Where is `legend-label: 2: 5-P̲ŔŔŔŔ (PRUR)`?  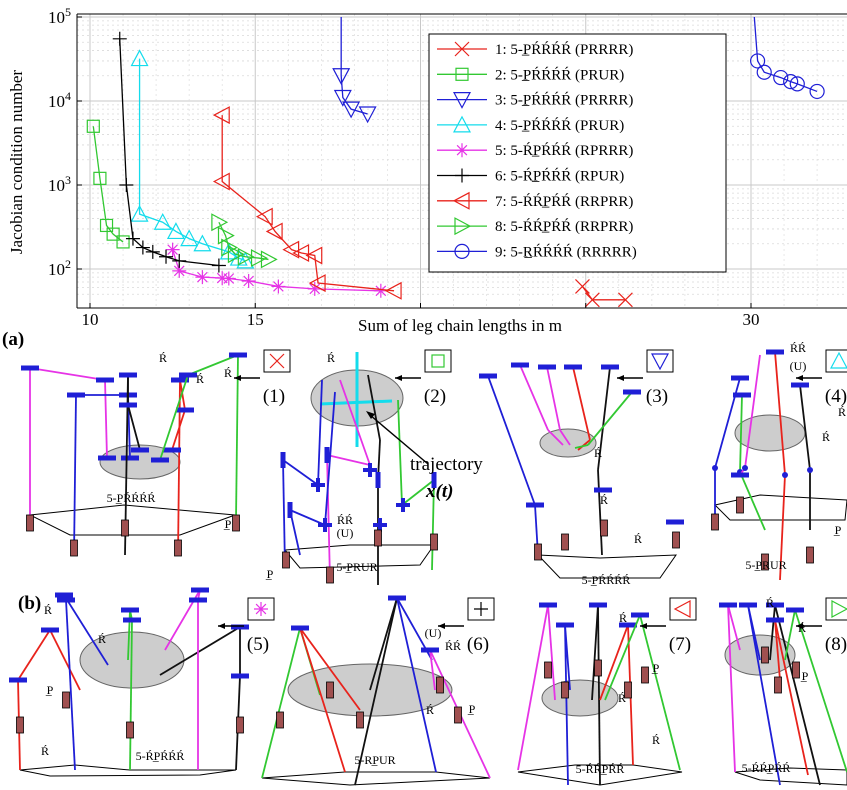
legend-label: 2: 5-P̲ŔŔŔŔ (PRUR) is located at coordinates (559, 74).